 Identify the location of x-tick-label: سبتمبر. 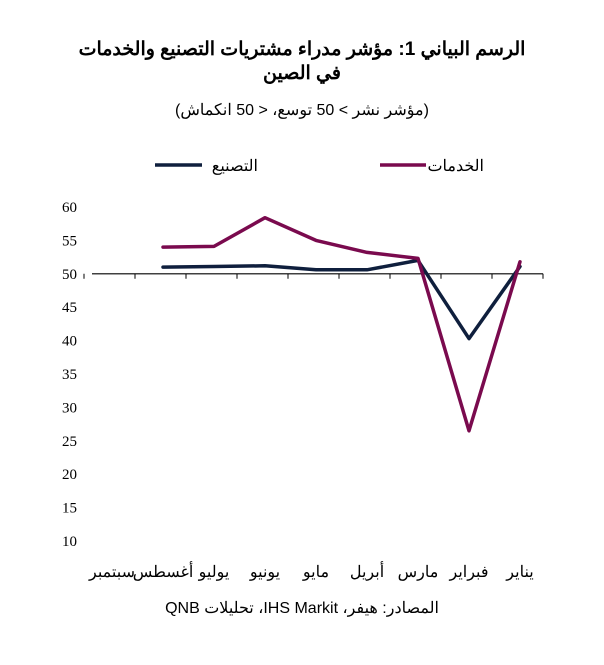
(111, 572).